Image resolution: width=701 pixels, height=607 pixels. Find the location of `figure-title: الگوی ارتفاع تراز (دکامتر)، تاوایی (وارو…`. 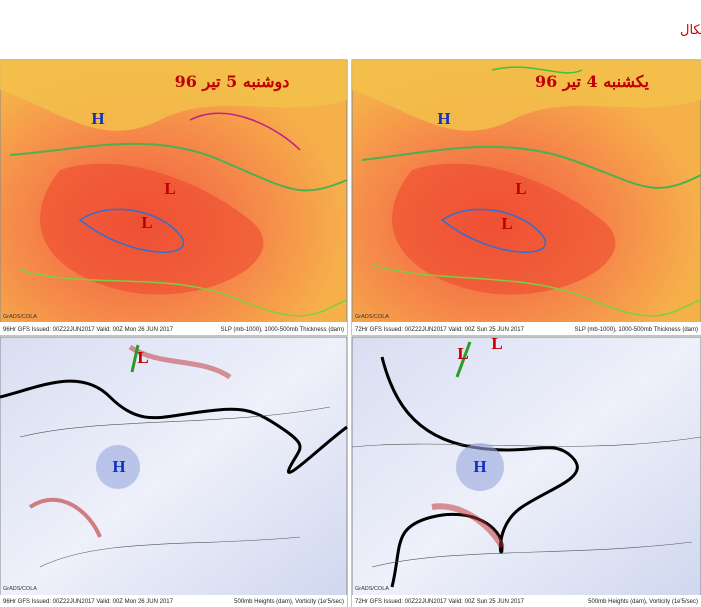

figure-title: الگوی ارتفاع تراز (دکامتر)، تاوایی (وارو… is located at coordinates (690, 30).